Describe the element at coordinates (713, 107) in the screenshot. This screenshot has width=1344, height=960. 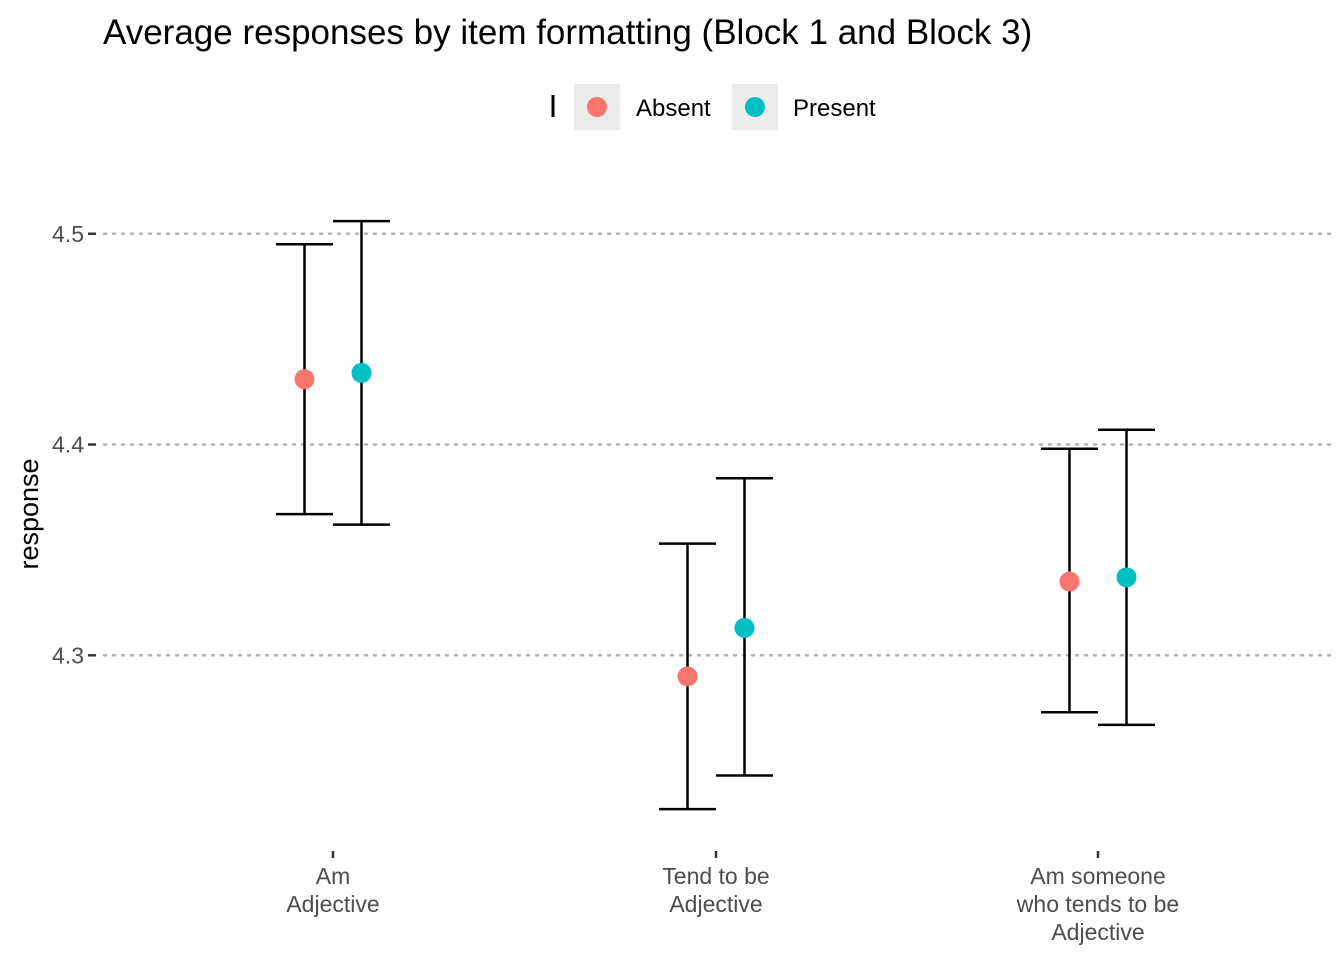
I see `legend: Absent Present` at that location.